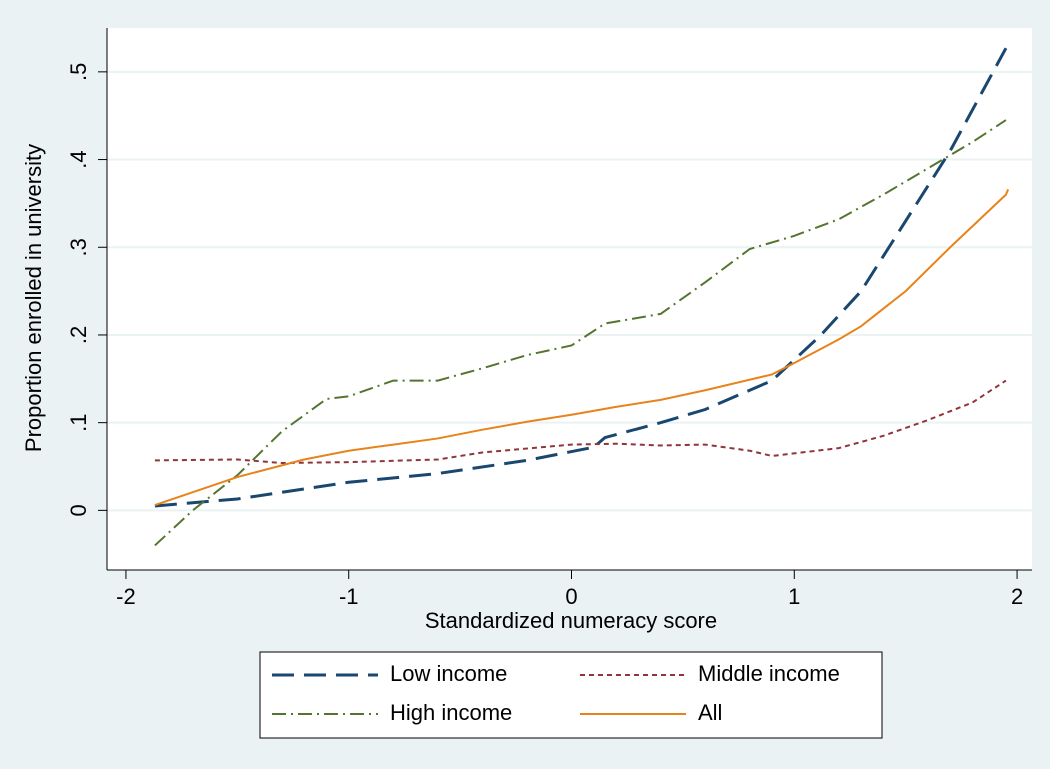 Image resolution: width=1050 pixels, height=769 pixels. I want to click on x-tick-label: 1, so click(794, 596).